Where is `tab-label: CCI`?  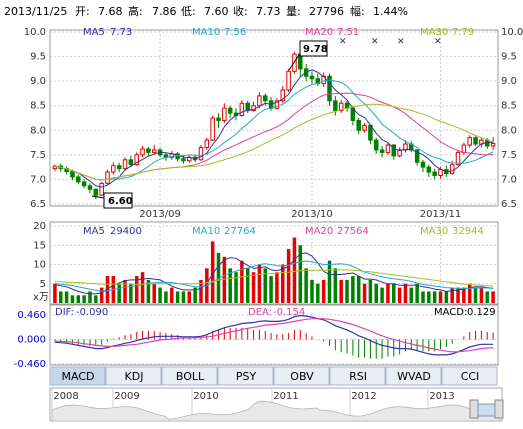 tab-label: CCI is located at coordinates (470, 376).